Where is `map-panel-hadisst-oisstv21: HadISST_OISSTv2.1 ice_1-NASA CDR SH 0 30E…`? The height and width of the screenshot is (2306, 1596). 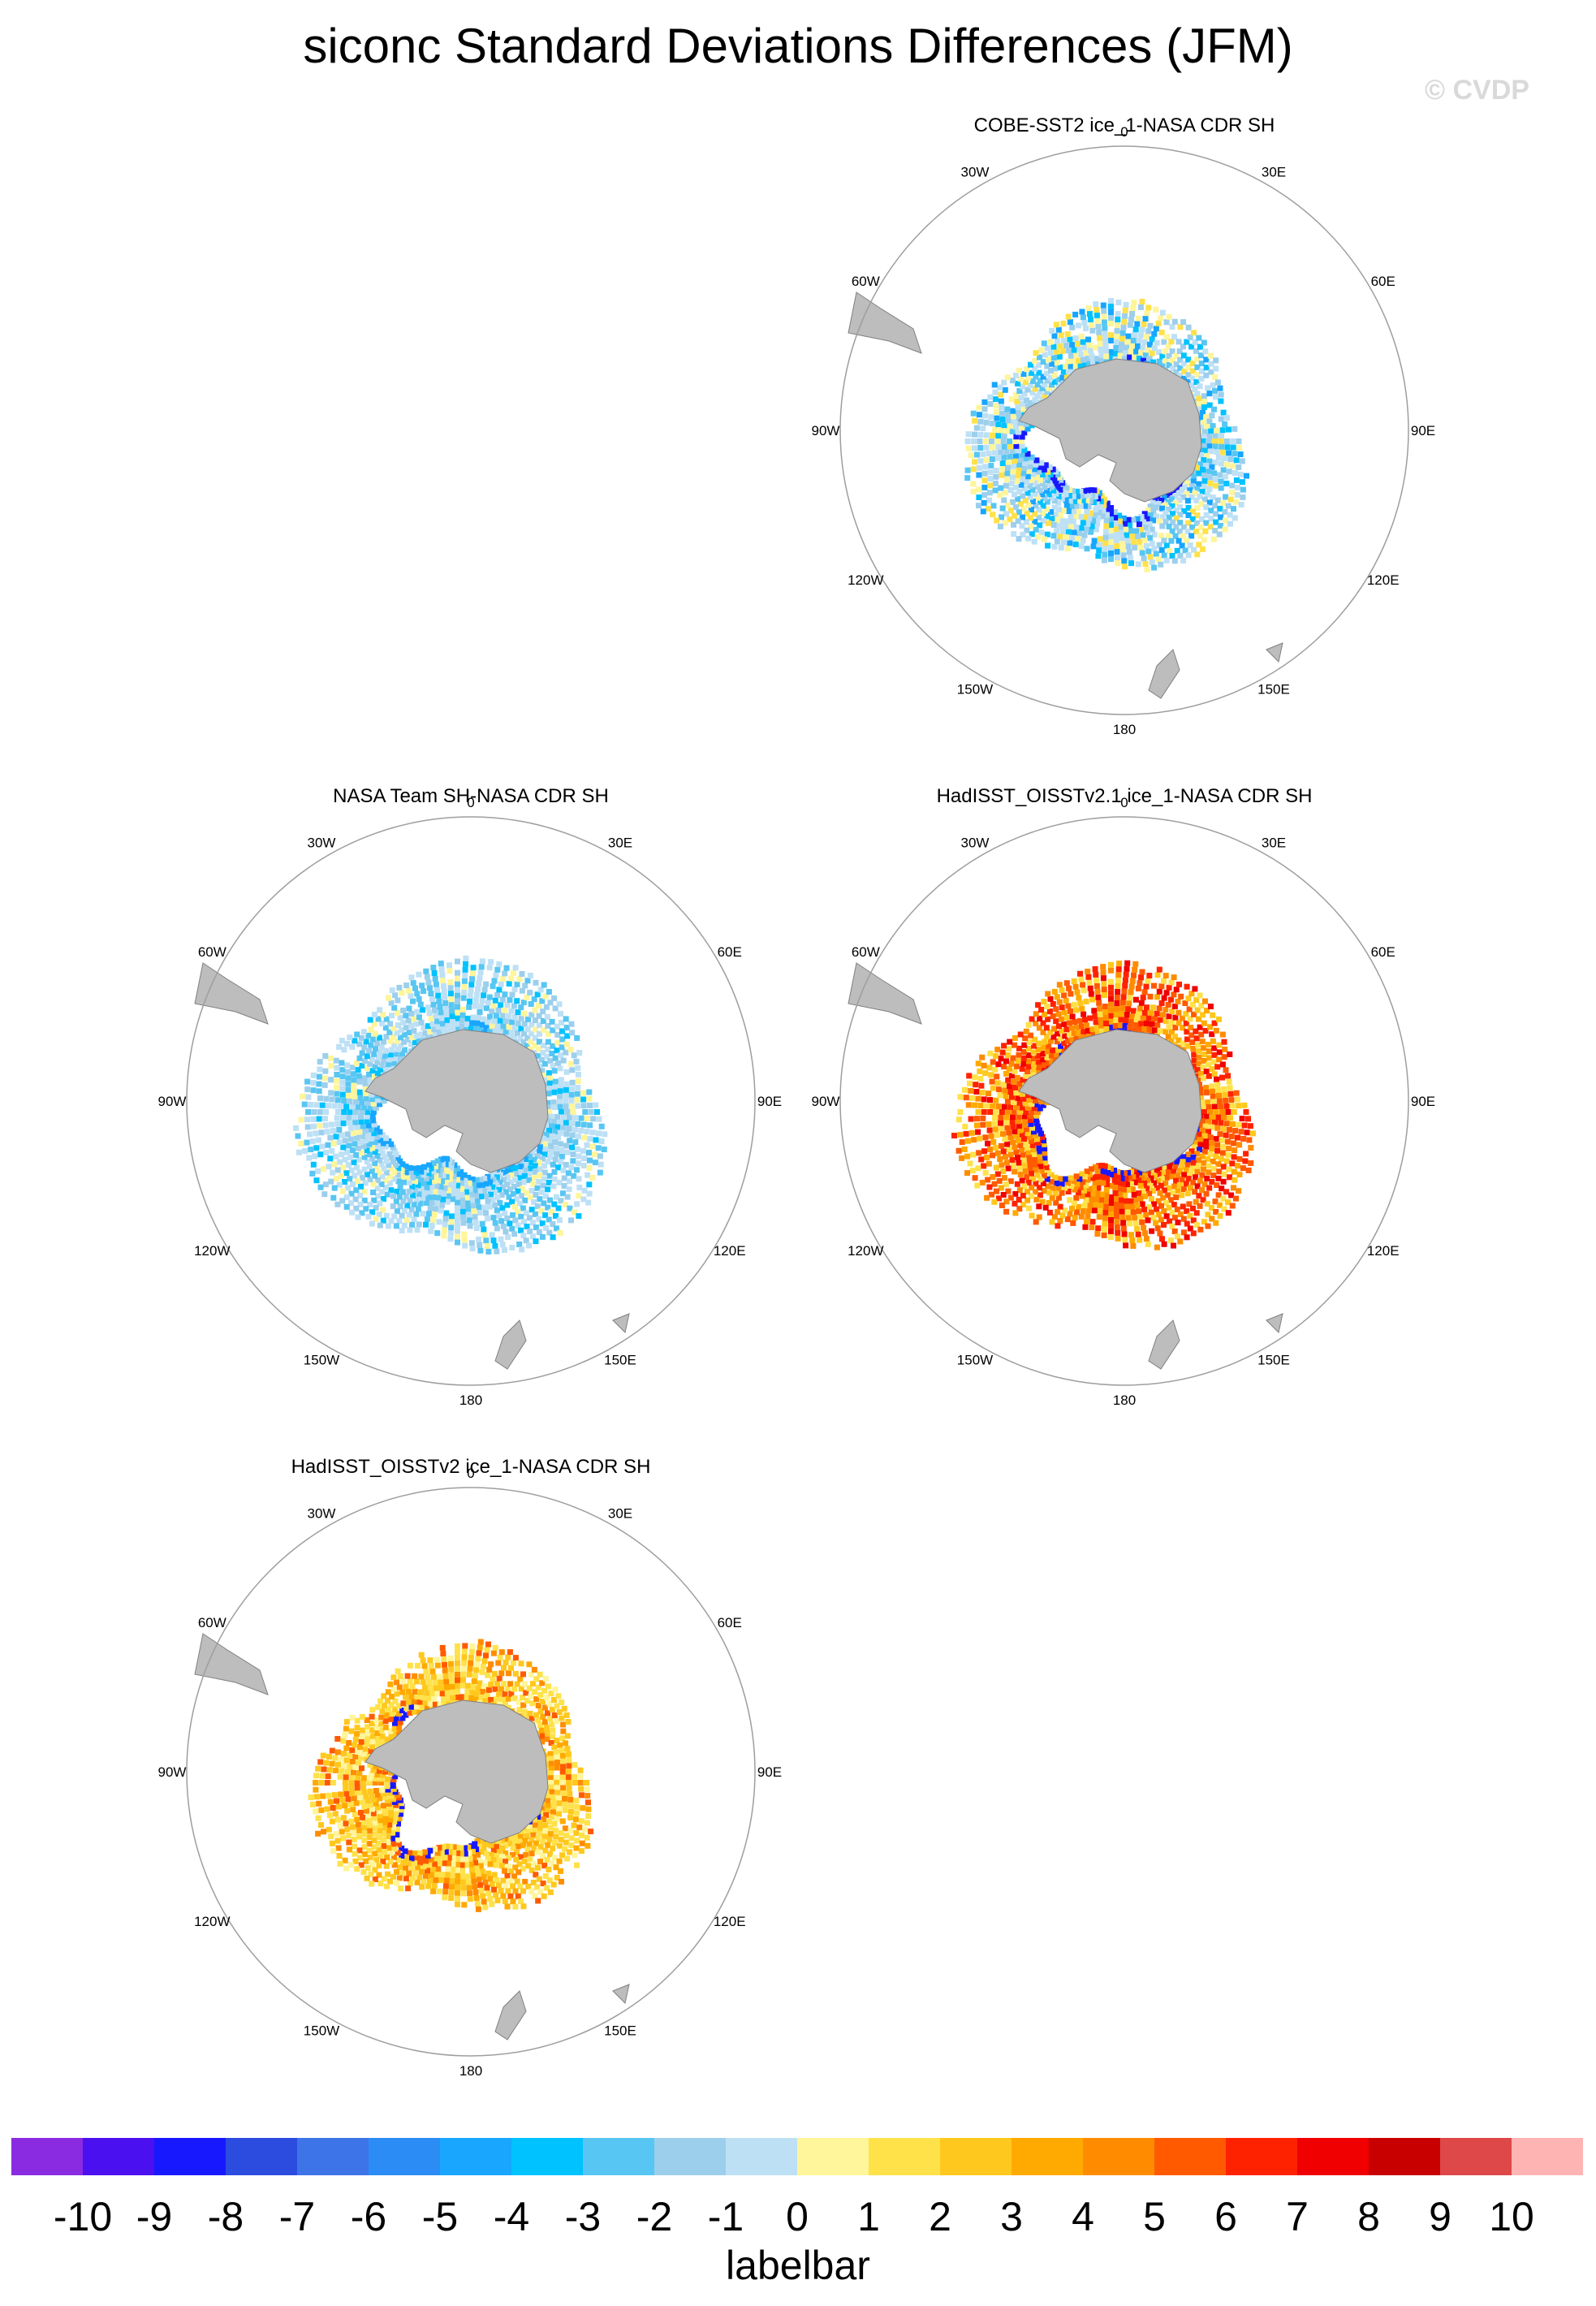
map-panel-hadisst-oisstv21: HadISST_OISSTv2.1 ice_1-NASA CDR SH 0 30E… is located at coordinates (1124, 1117).